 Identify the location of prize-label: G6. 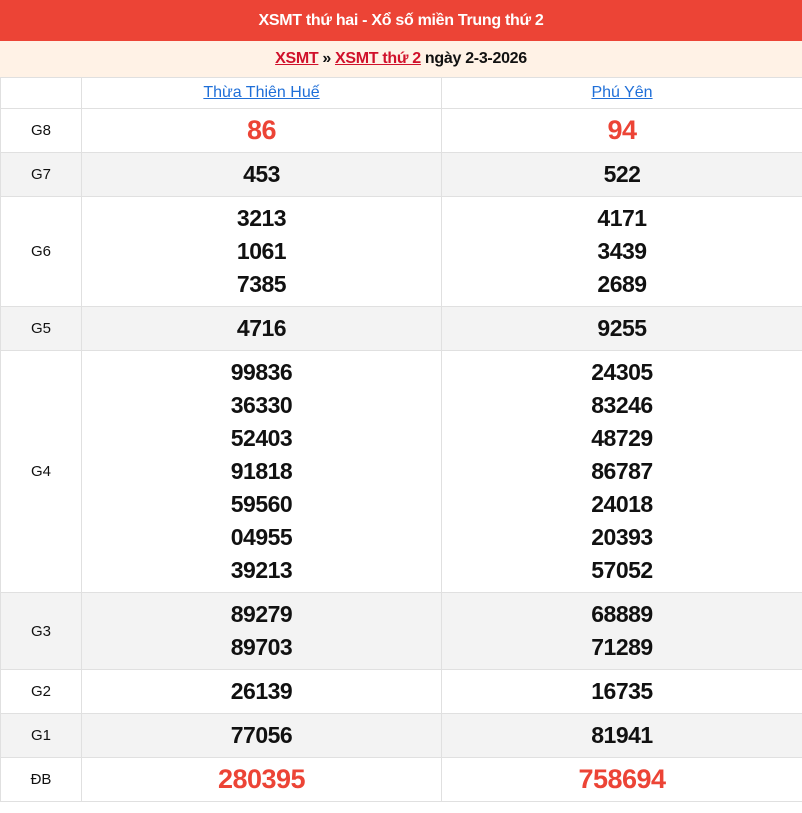
(41, 251).